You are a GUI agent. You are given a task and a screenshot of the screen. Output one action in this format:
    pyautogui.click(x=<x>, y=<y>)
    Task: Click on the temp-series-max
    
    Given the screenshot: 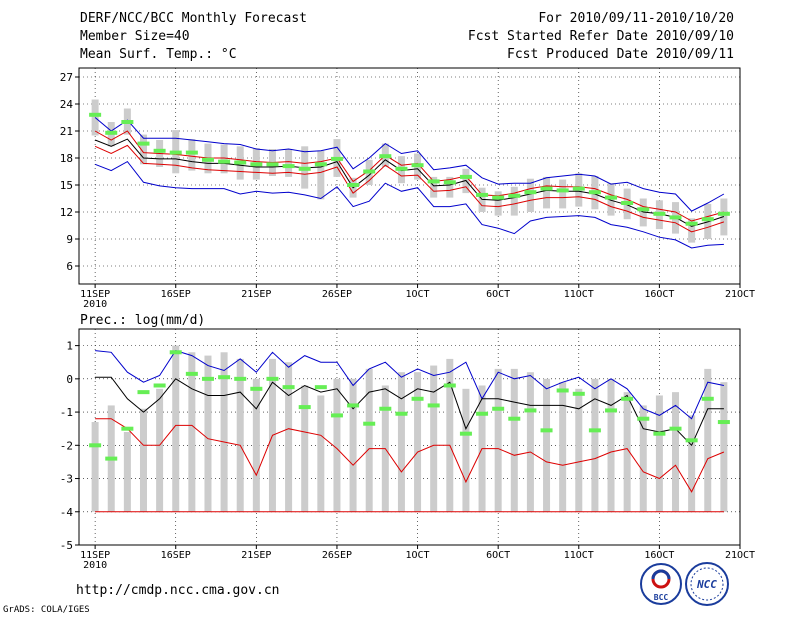 What is the action you would take?
    pyautogui.click(x=409, y=164)
    